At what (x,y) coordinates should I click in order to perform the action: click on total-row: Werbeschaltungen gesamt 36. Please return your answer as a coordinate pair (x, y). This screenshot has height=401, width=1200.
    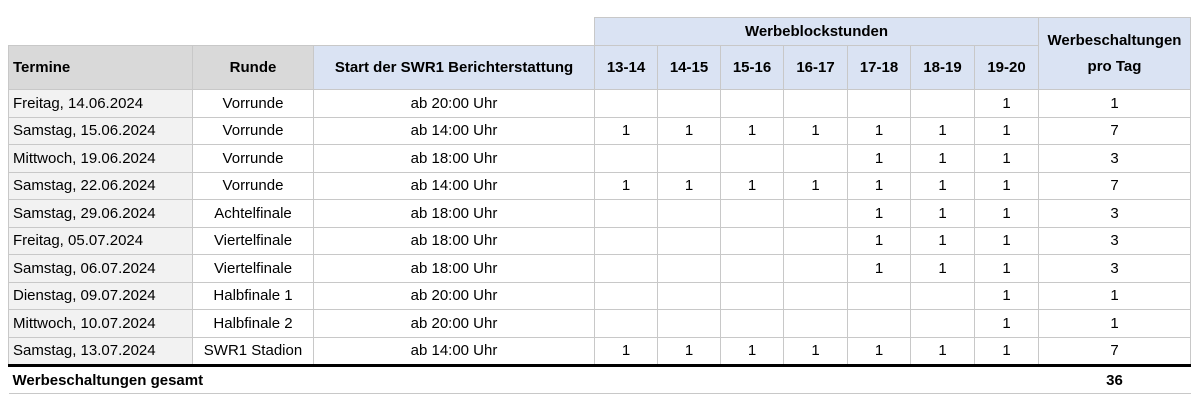
    Looking at the image, I should click on (599, 379).